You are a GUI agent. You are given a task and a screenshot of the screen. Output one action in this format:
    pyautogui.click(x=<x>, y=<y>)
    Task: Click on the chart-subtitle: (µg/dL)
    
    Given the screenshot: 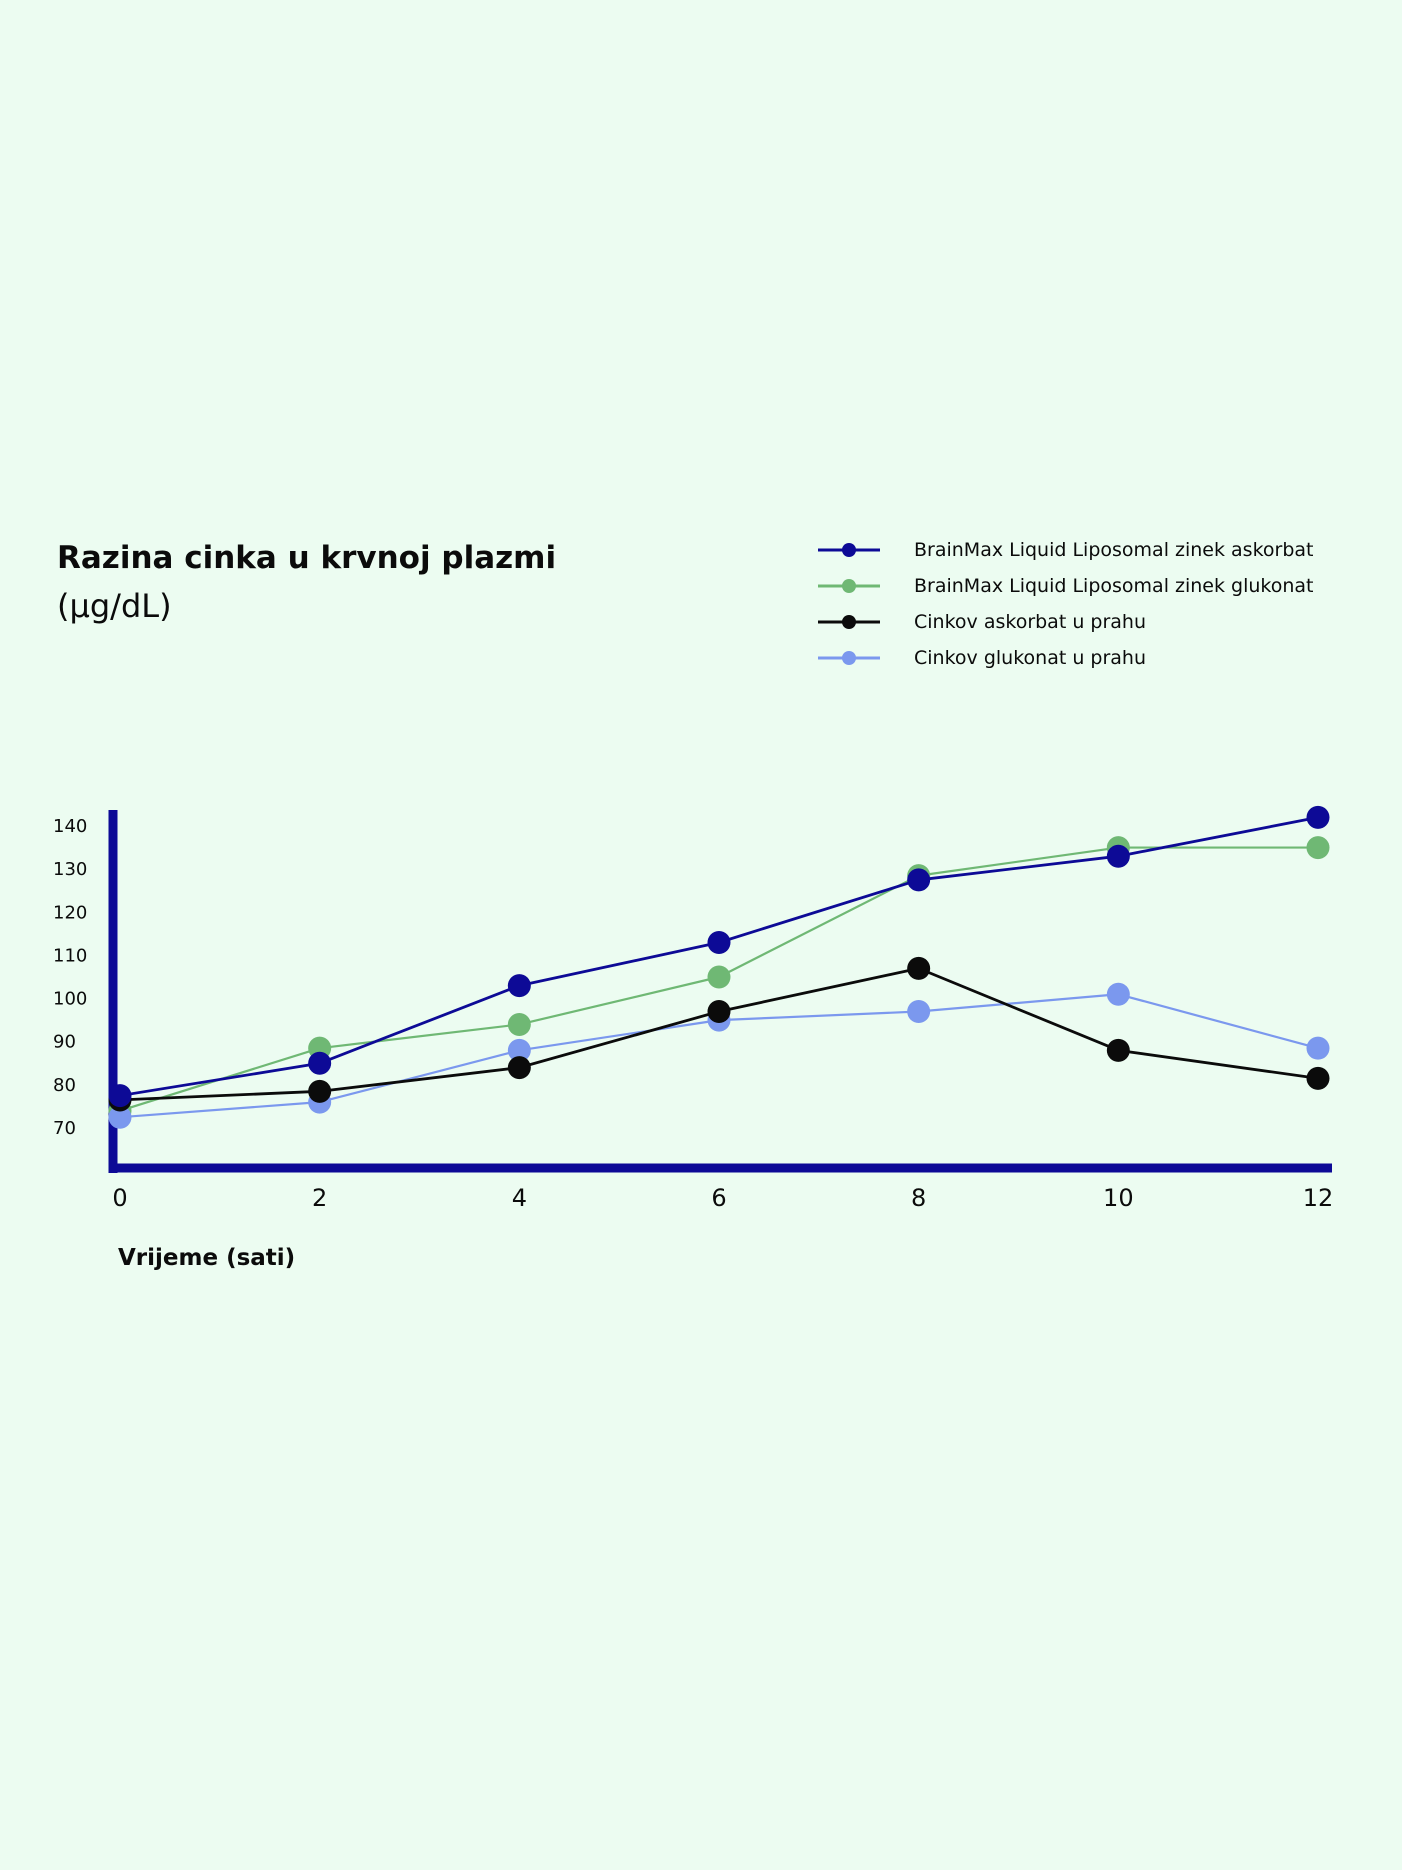 What is the action you would take?
    pyautogui.click(x=114, y=606)
    